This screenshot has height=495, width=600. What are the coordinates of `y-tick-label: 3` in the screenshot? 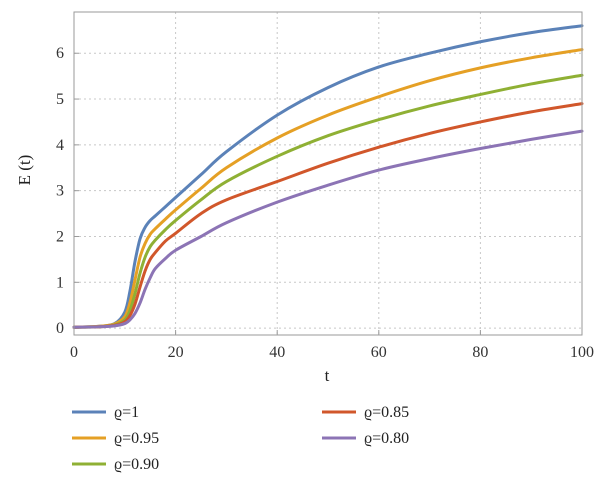 It's located at (60, 191).